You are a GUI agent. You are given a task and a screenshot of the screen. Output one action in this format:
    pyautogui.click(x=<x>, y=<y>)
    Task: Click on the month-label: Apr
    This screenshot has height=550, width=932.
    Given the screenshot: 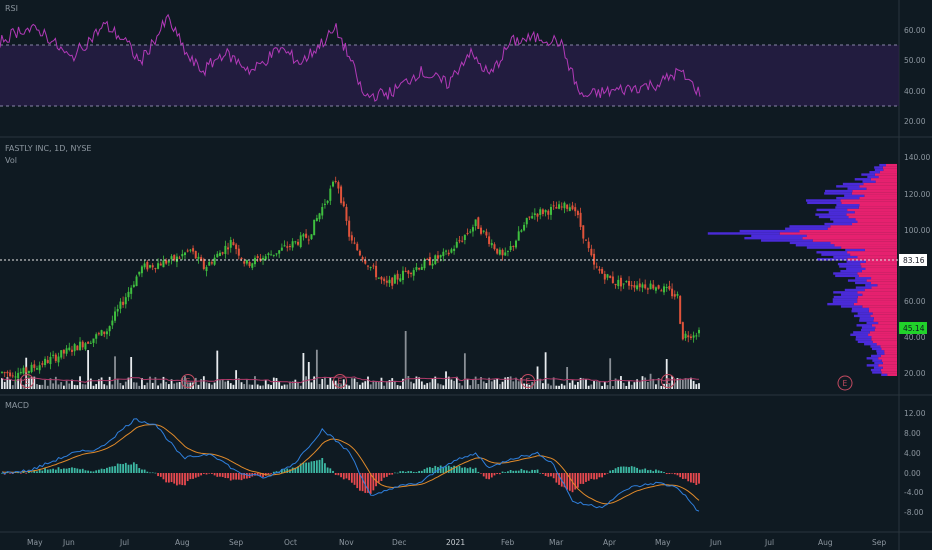 What is the action you would take?
    pyautogui.click(x=610, y=542)
    